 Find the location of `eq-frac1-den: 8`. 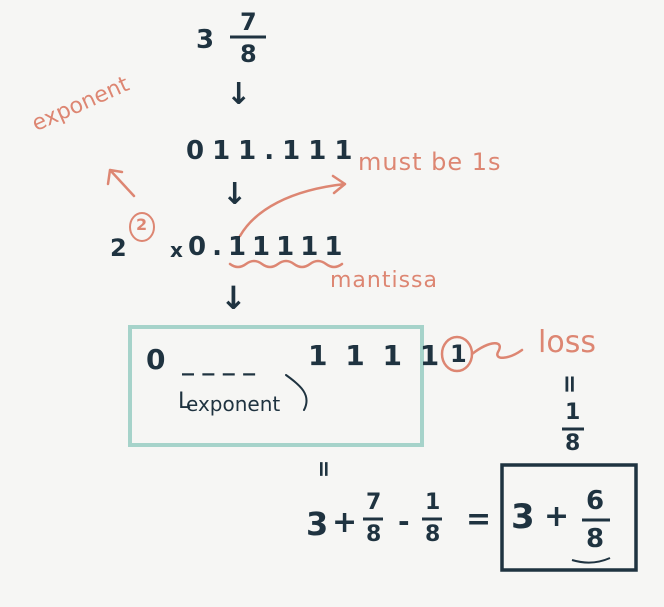

eq-frac1-den: 8 is located at coordinates (374, 534).